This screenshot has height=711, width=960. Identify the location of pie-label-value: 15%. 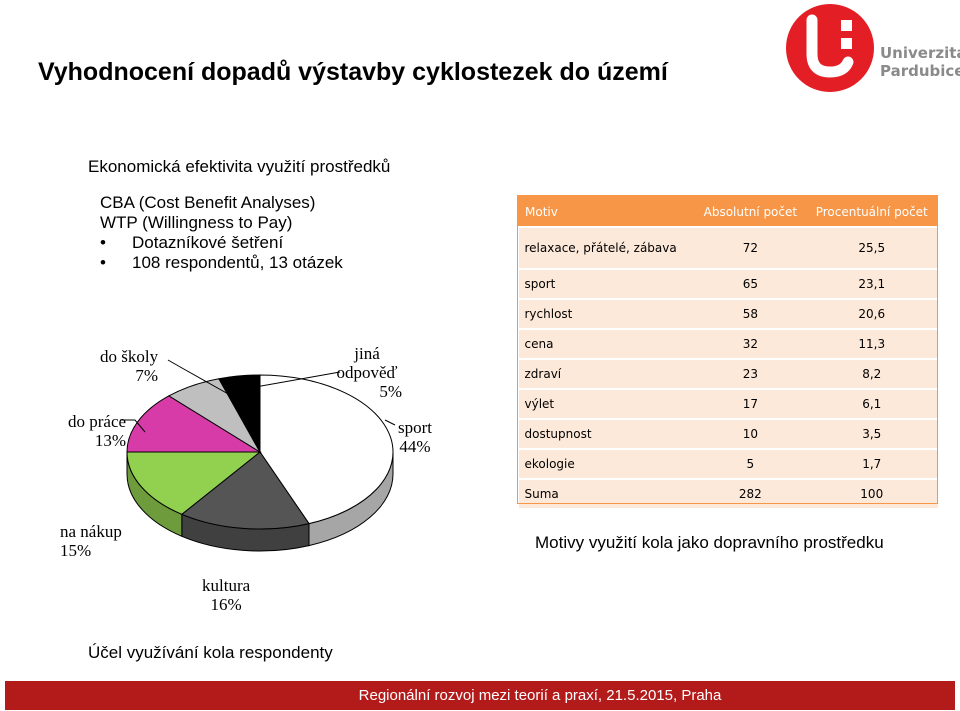
(76, 550).